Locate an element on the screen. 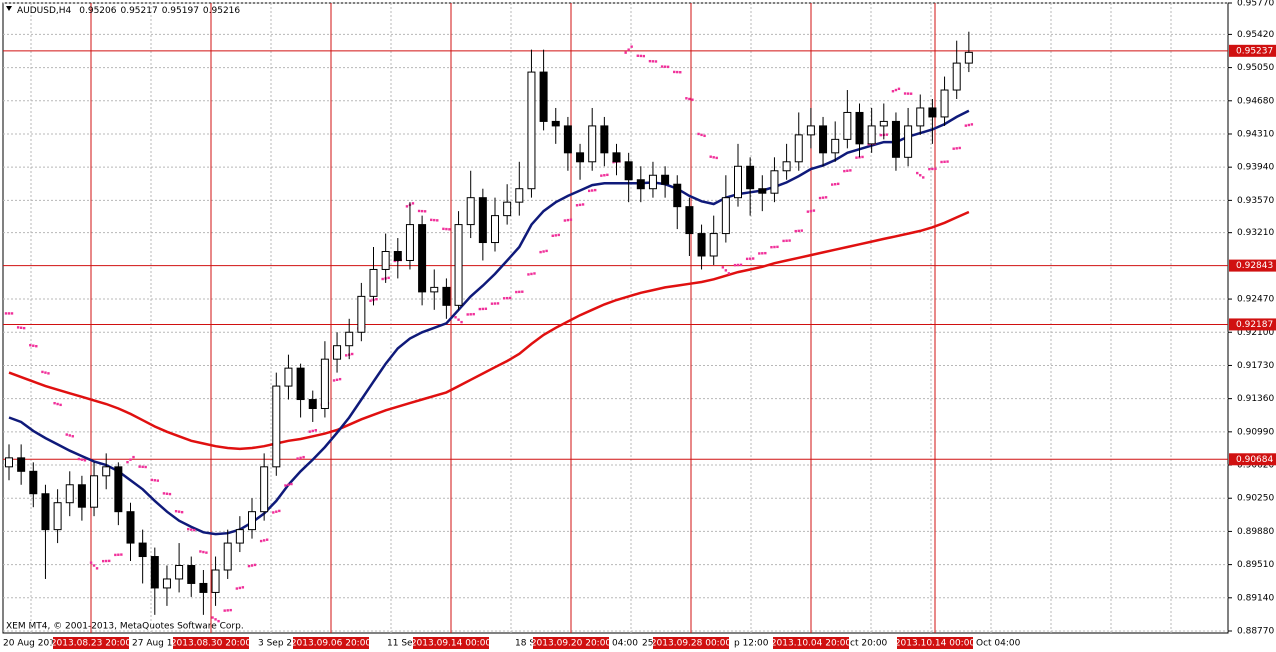 Image resolution: width=1276 pixels, height=652 pixels. date-label-box is located at coordinates (331, 643).